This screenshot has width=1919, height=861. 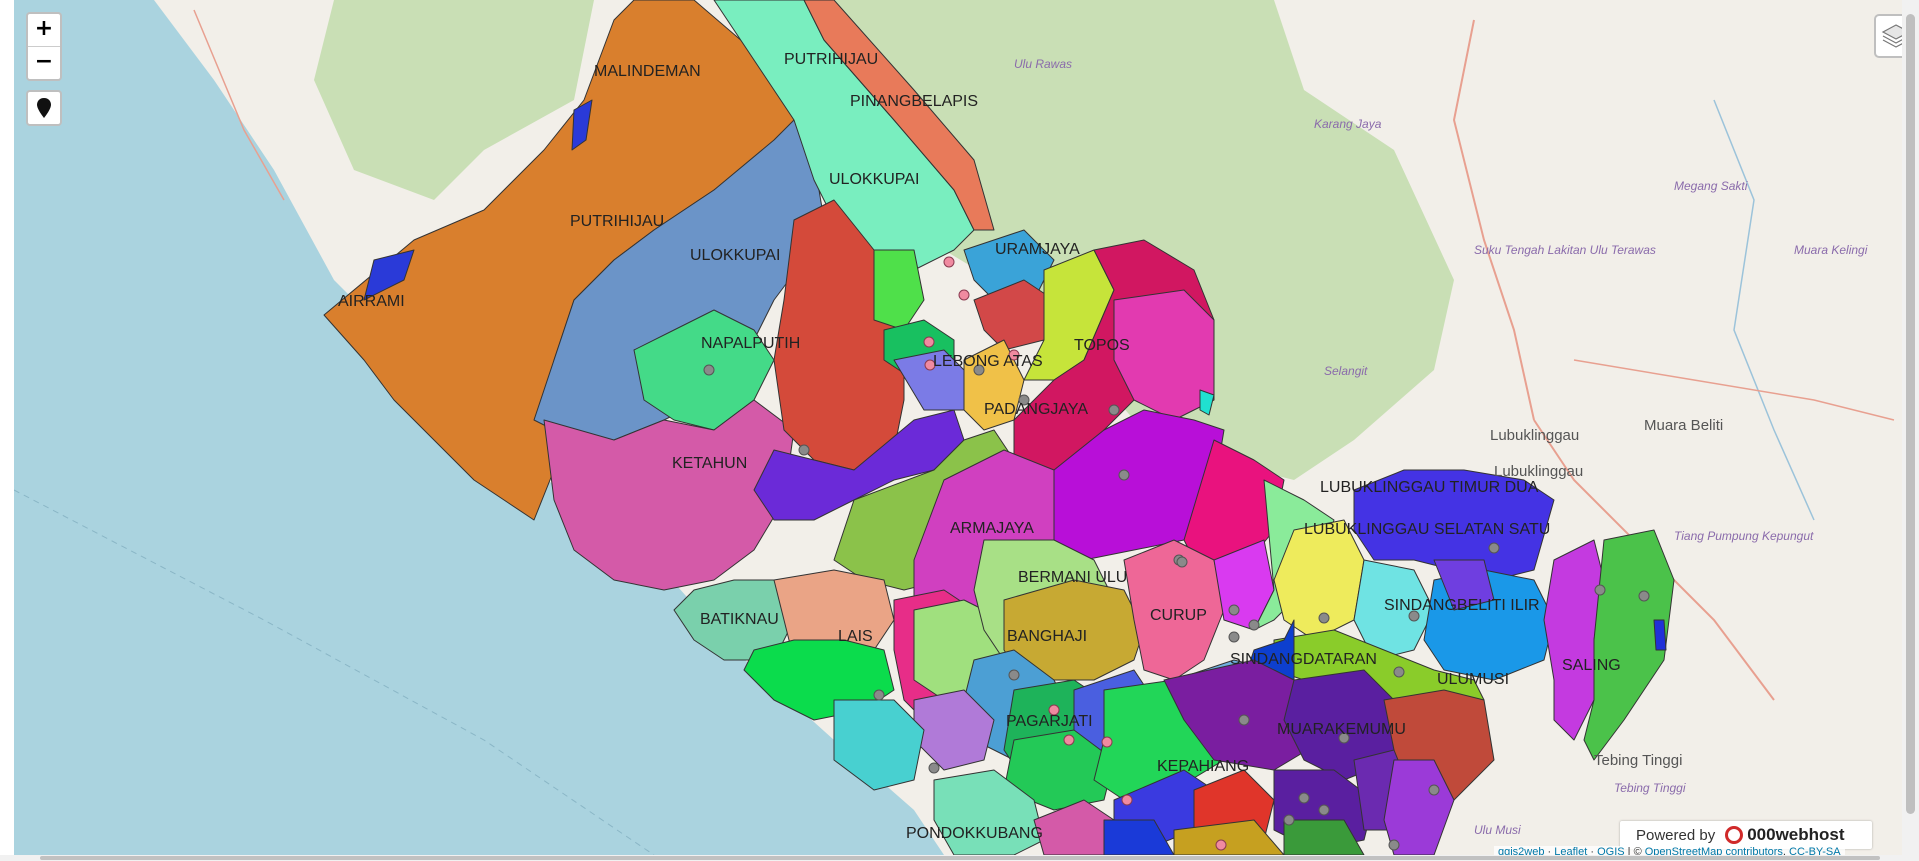 What do you see at coordinates (974, 833) in the screenshot?
I see `region-label: PONDOKKUBANG` at bounding box center [974, 833].